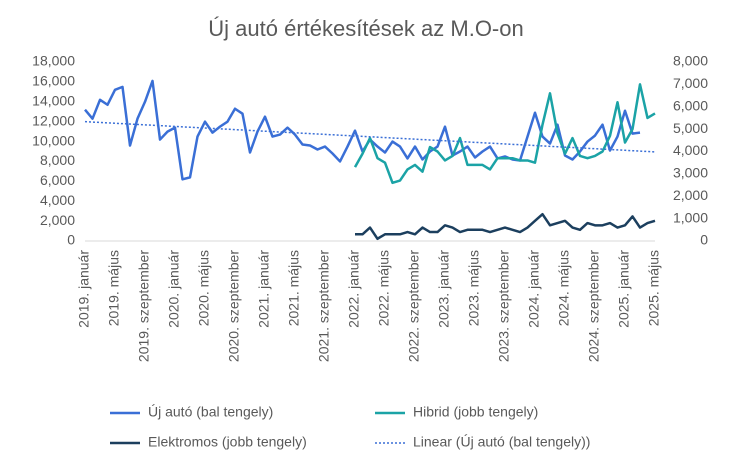  I want to click on legend-label: Elektromos (jobb tengely), so click(227, 442).